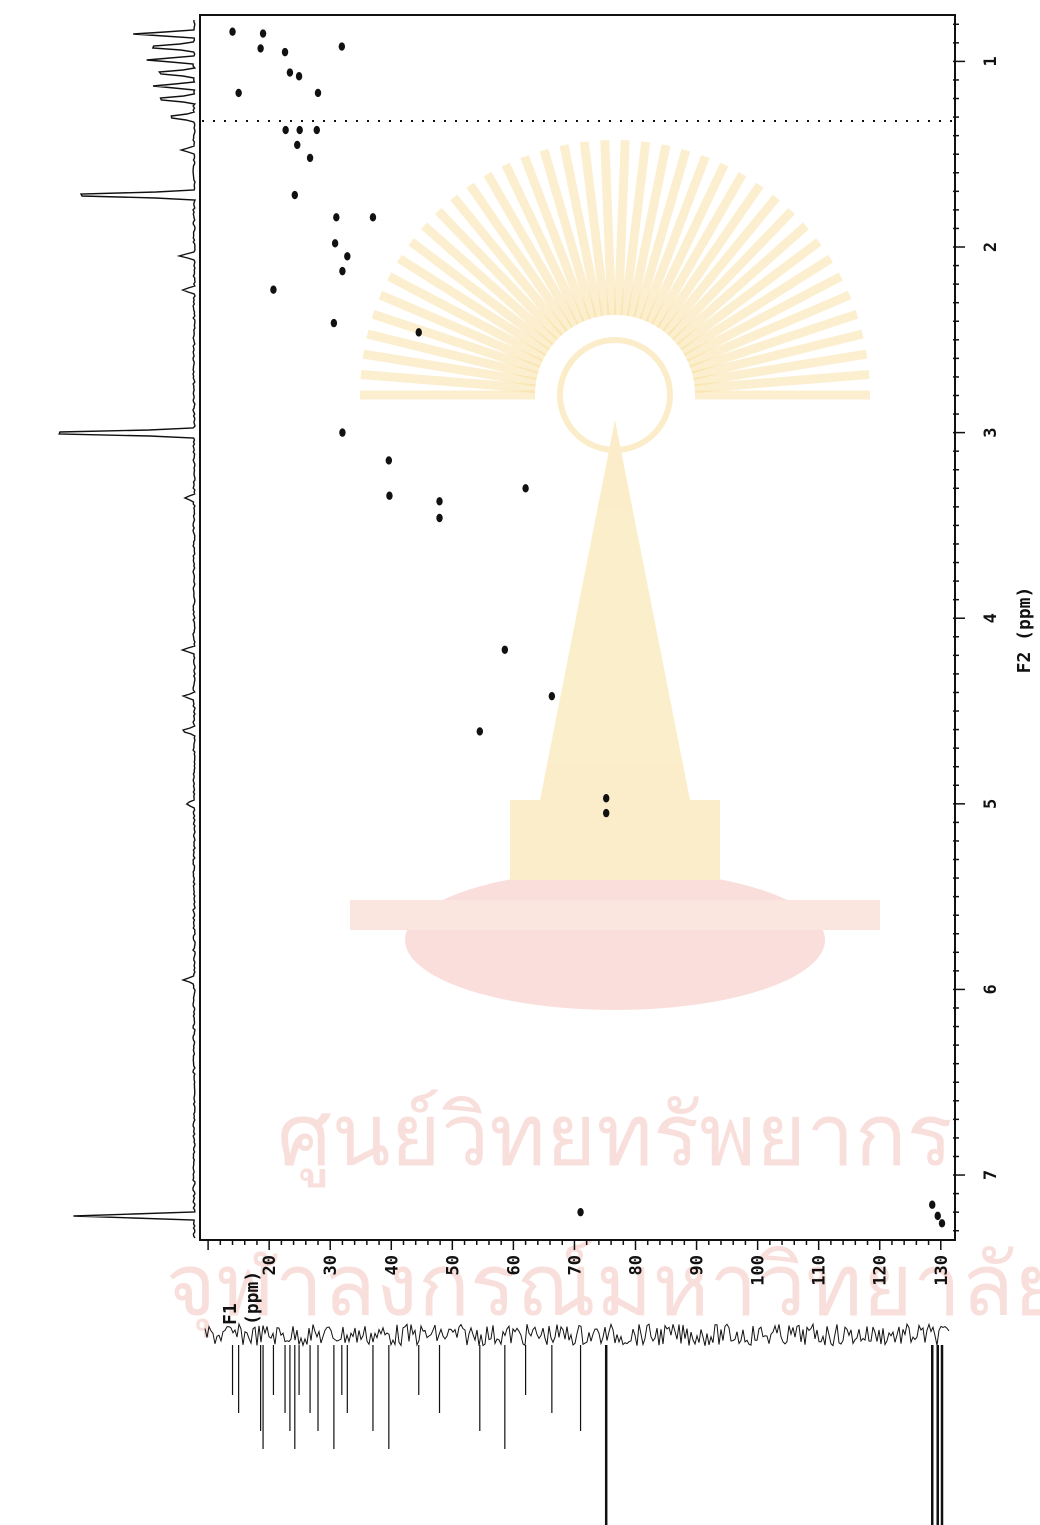 The width and height of the screenshot is (1040, 1525). What do you see at coordinates (615, 1137) in the screenshot?
I see `watermark-text-1: ศูนย์วิทยทรัพยากร` at bounding box center [615, 1137].